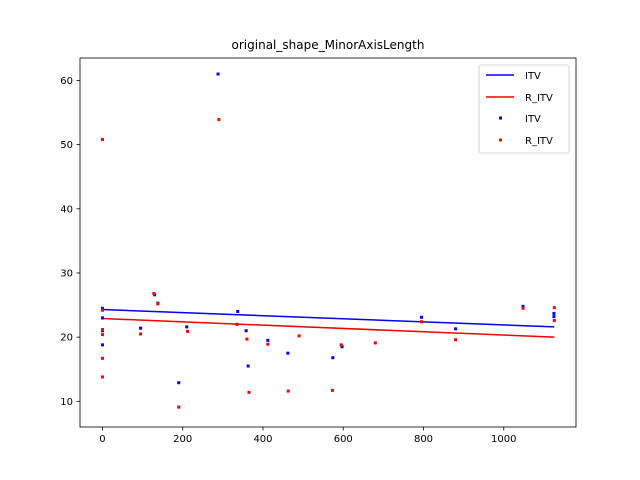  Describe the element at coordinates (503, 439) in the screenshot. I see `x-tick-label-5: 1000` at that location.